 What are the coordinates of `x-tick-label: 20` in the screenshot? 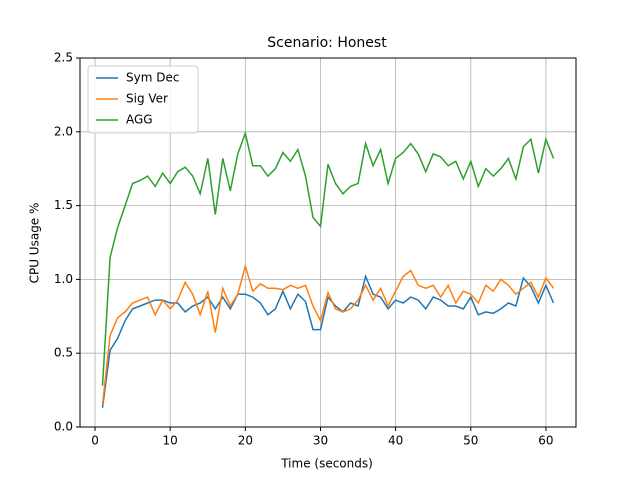 It's located at (245, 441).